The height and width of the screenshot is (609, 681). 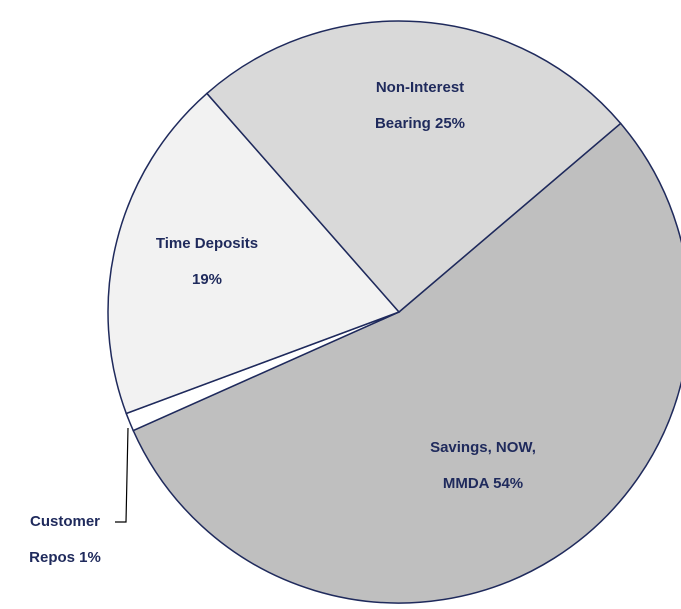 What do you see at coordinates (207, 279) in the screenshot?
I see `slice-label: 19%` at bounding box center [207, 279].